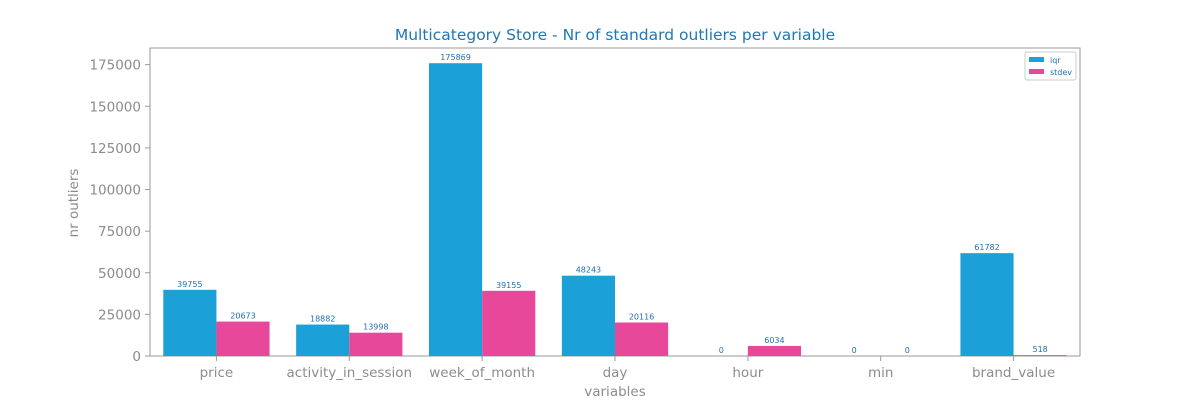 This screenshot has height=400, width=1200. What do you see at coordinates (115, 107) in the screenshot?
I see `y-tick-label: 150000` at bounding box center [115, 107].